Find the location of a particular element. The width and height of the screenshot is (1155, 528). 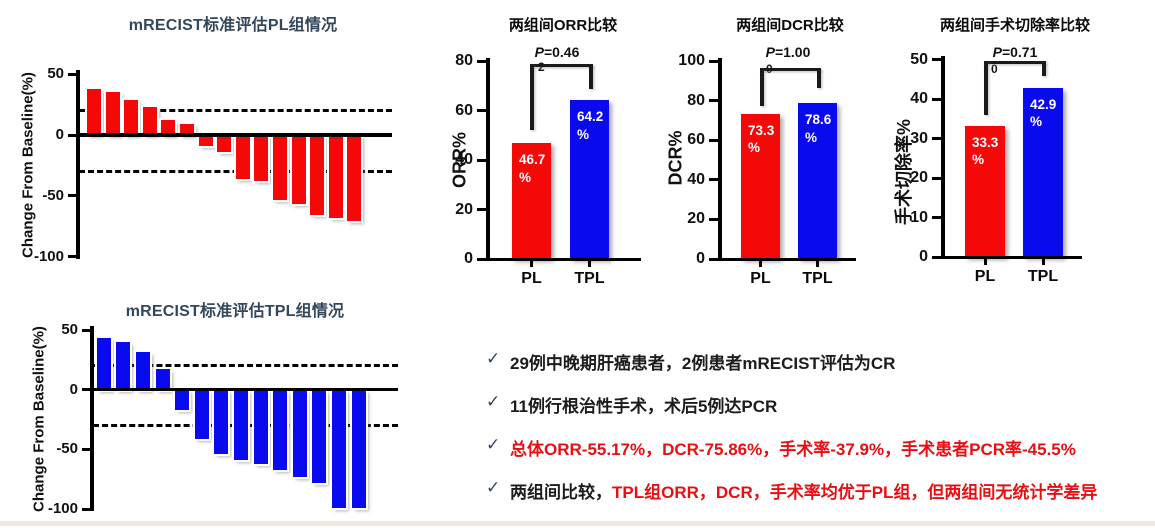

bar-value-label: 78.6 % is located at coordinates (818, 128).